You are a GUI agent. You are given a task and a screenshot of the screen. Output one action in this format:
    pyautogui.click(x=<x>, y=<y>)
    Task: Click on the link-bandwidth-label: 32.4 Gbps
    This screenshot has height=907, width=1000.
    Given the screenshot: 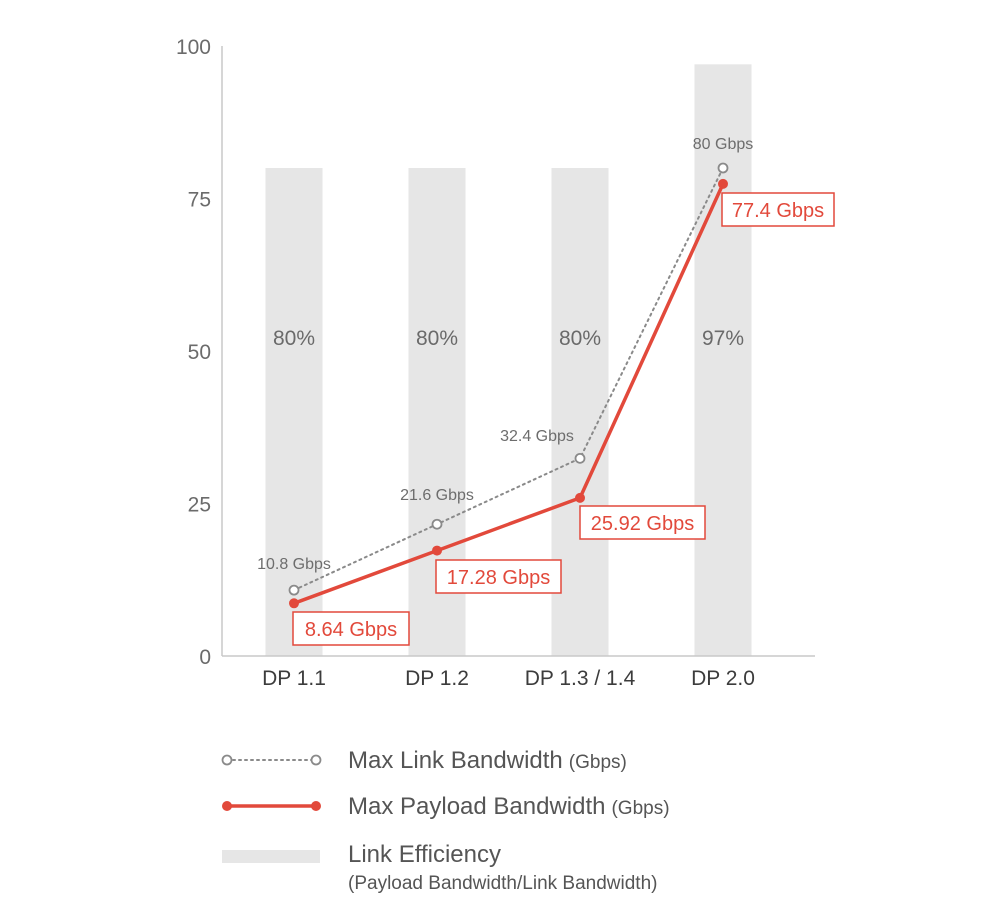 What is the action you would take?
    pyautogui.click(x=537, y=436)
    